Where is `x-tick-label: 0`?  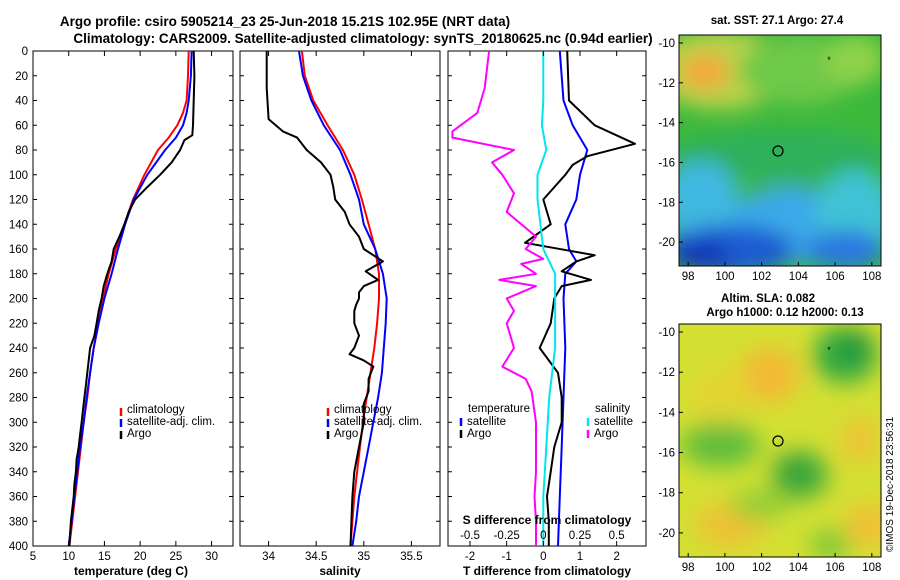 x-tick-label: 0 is located at coordinates (543, 557).